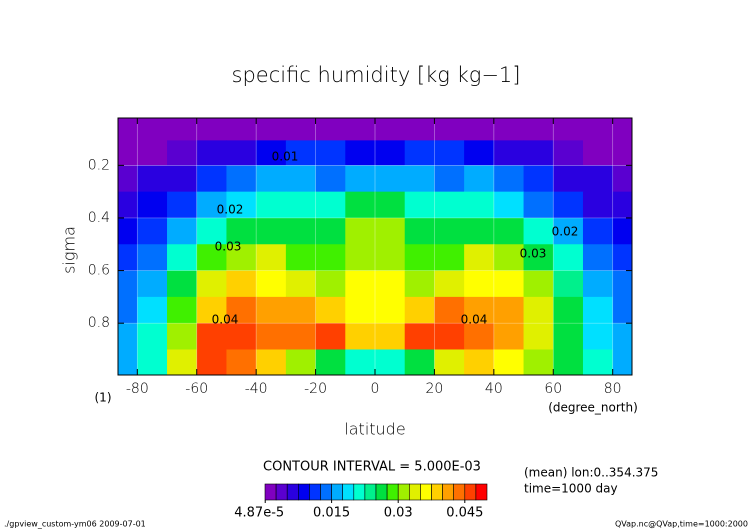  What do you see at coordinates (331, 513) in the screenshot?
I see `colorbar-label: 0.015` at bounding box center [331, 513].